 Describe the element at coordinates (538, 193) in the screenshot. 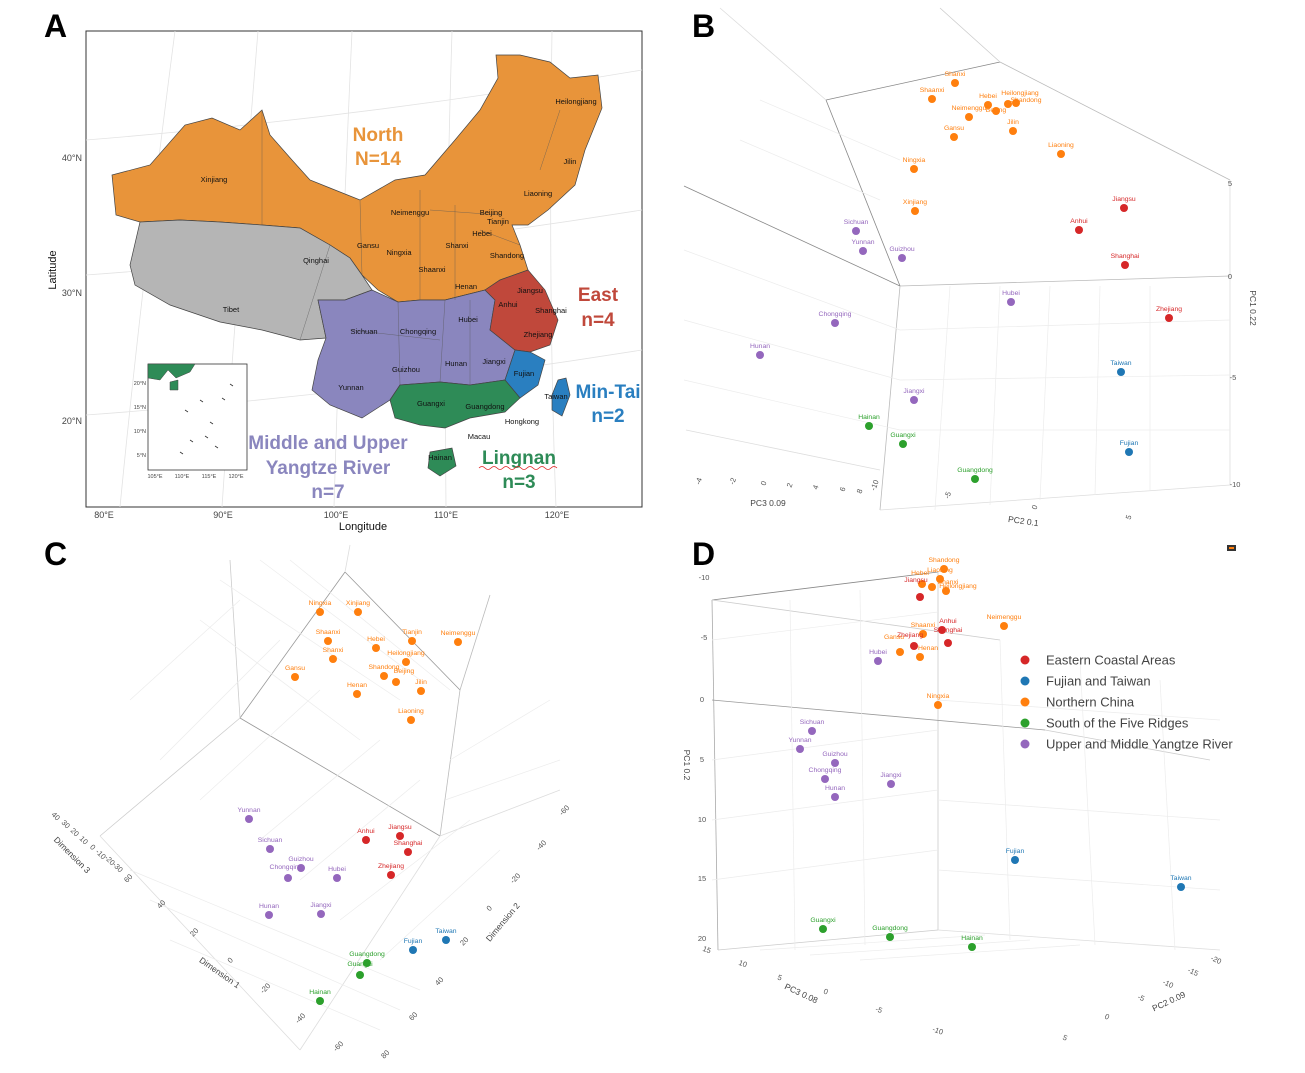

I see `province-label-liaoning: Liaoning` at that location.